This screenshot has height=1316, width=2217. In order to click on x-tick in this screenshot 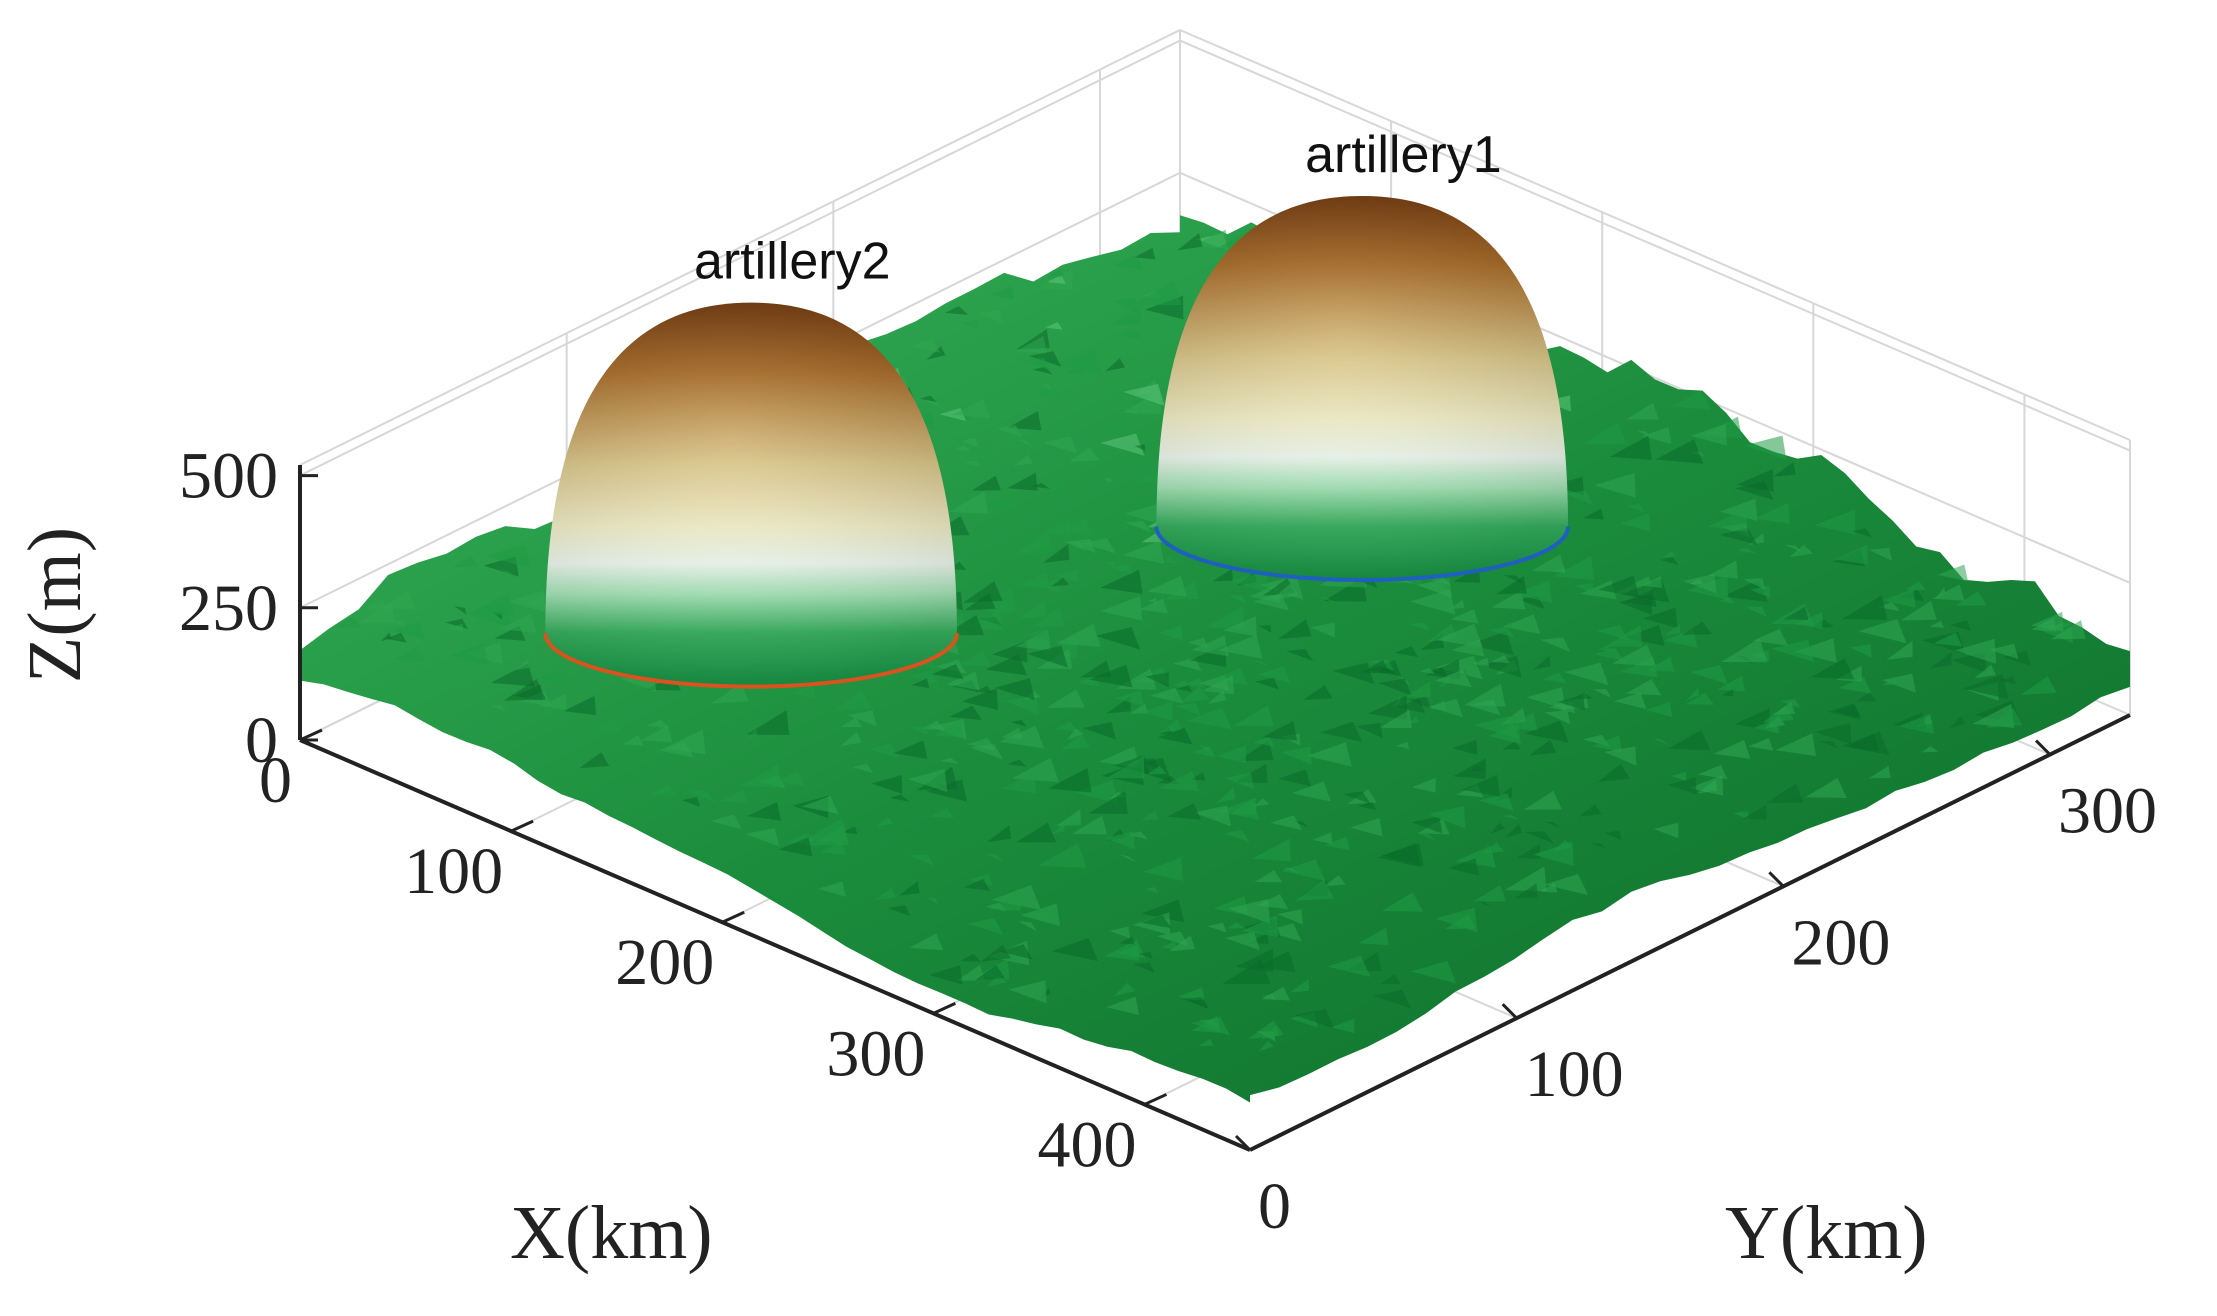, I will do `click(944, 1008)`.